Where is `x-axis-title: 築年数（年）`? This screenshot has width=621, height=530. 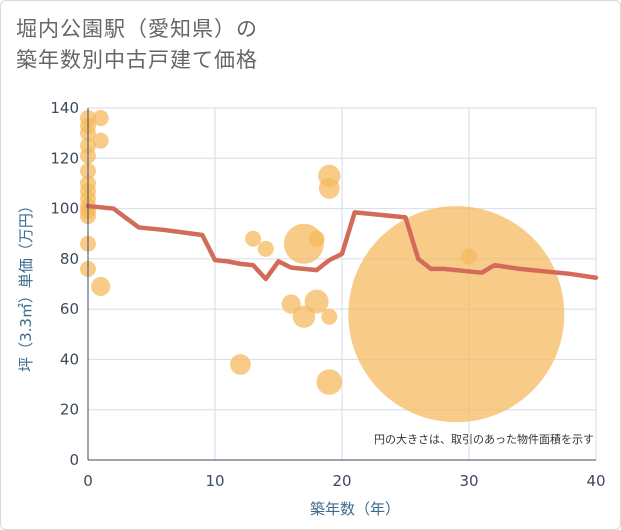 x-axis-title: 築年数（年） is located at coordinates (355, 509).